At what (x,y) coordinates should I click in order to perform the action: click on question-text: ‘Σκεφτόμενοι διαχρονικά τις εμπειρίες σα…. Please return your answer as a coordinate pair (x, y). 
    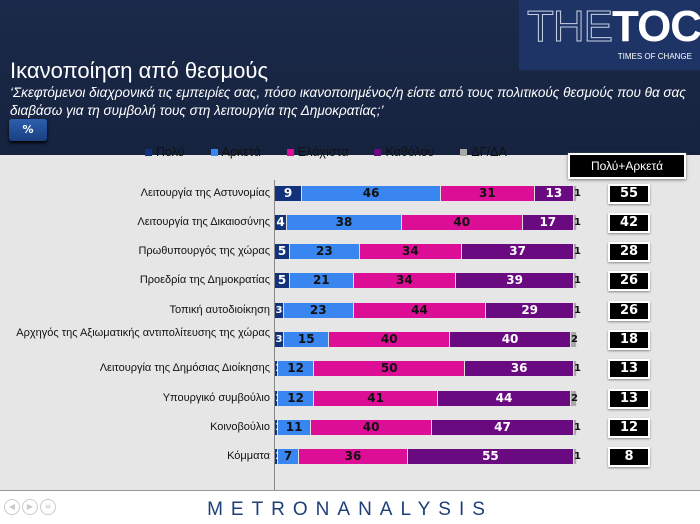
    Looking at the image, I should click on (348, 101).